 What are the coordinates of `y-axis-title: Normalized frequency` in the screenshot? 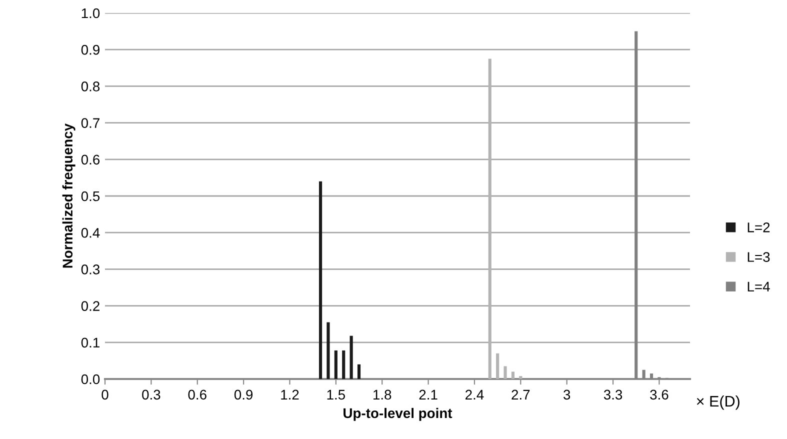 It's located at (69, 196).